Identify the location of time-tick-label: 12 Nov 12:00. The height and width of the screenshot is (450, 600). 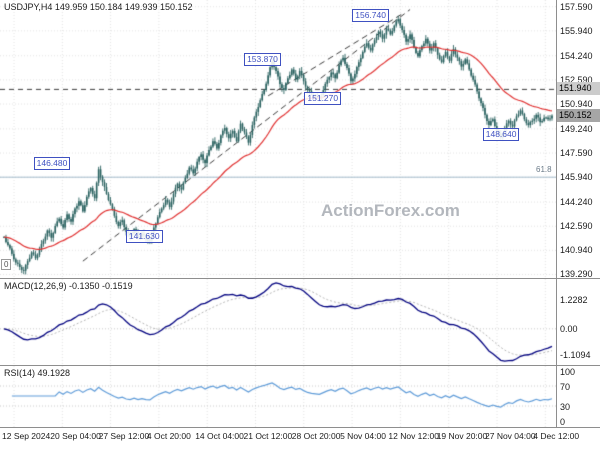
(413, 436).